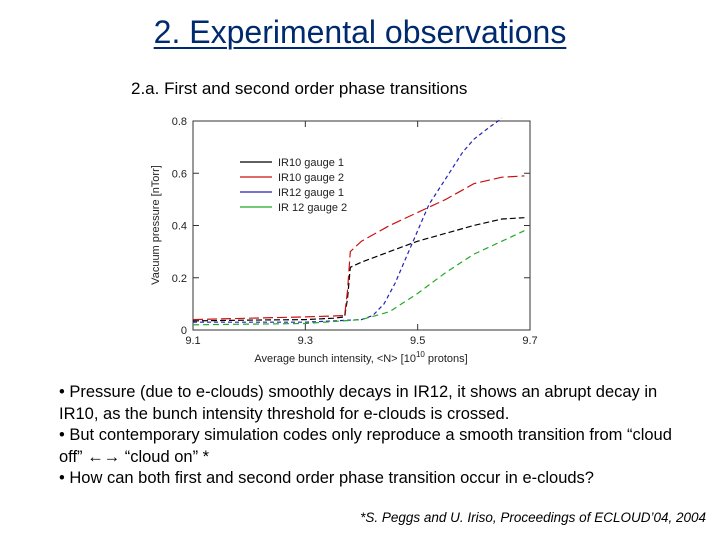  Describe the element at coordinates (179, 122) in the screenshot. I see `y-tick-label: 0.8` at that location.